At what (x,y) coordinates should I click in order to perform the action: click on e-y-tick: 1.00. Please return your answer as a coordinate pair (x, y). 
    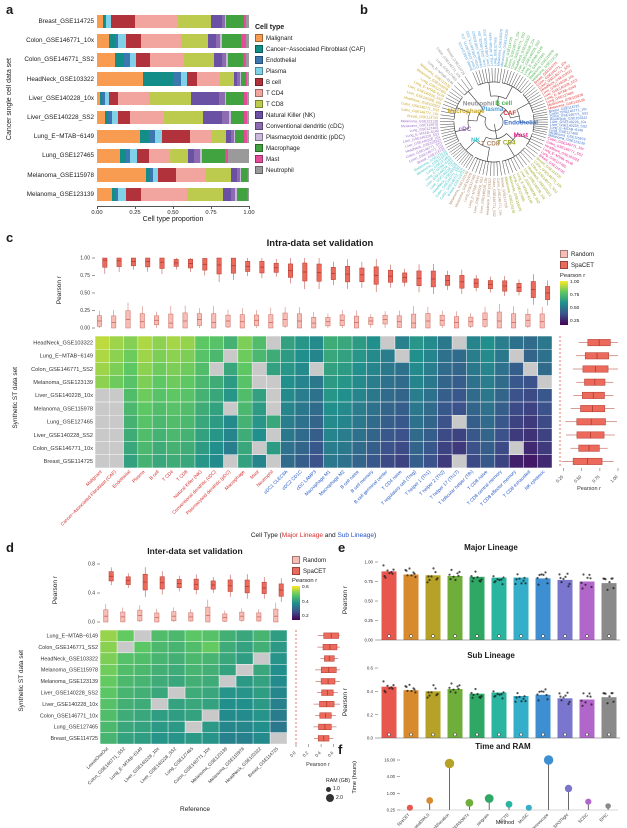
    Looking at the image, I should click on (368, 562).